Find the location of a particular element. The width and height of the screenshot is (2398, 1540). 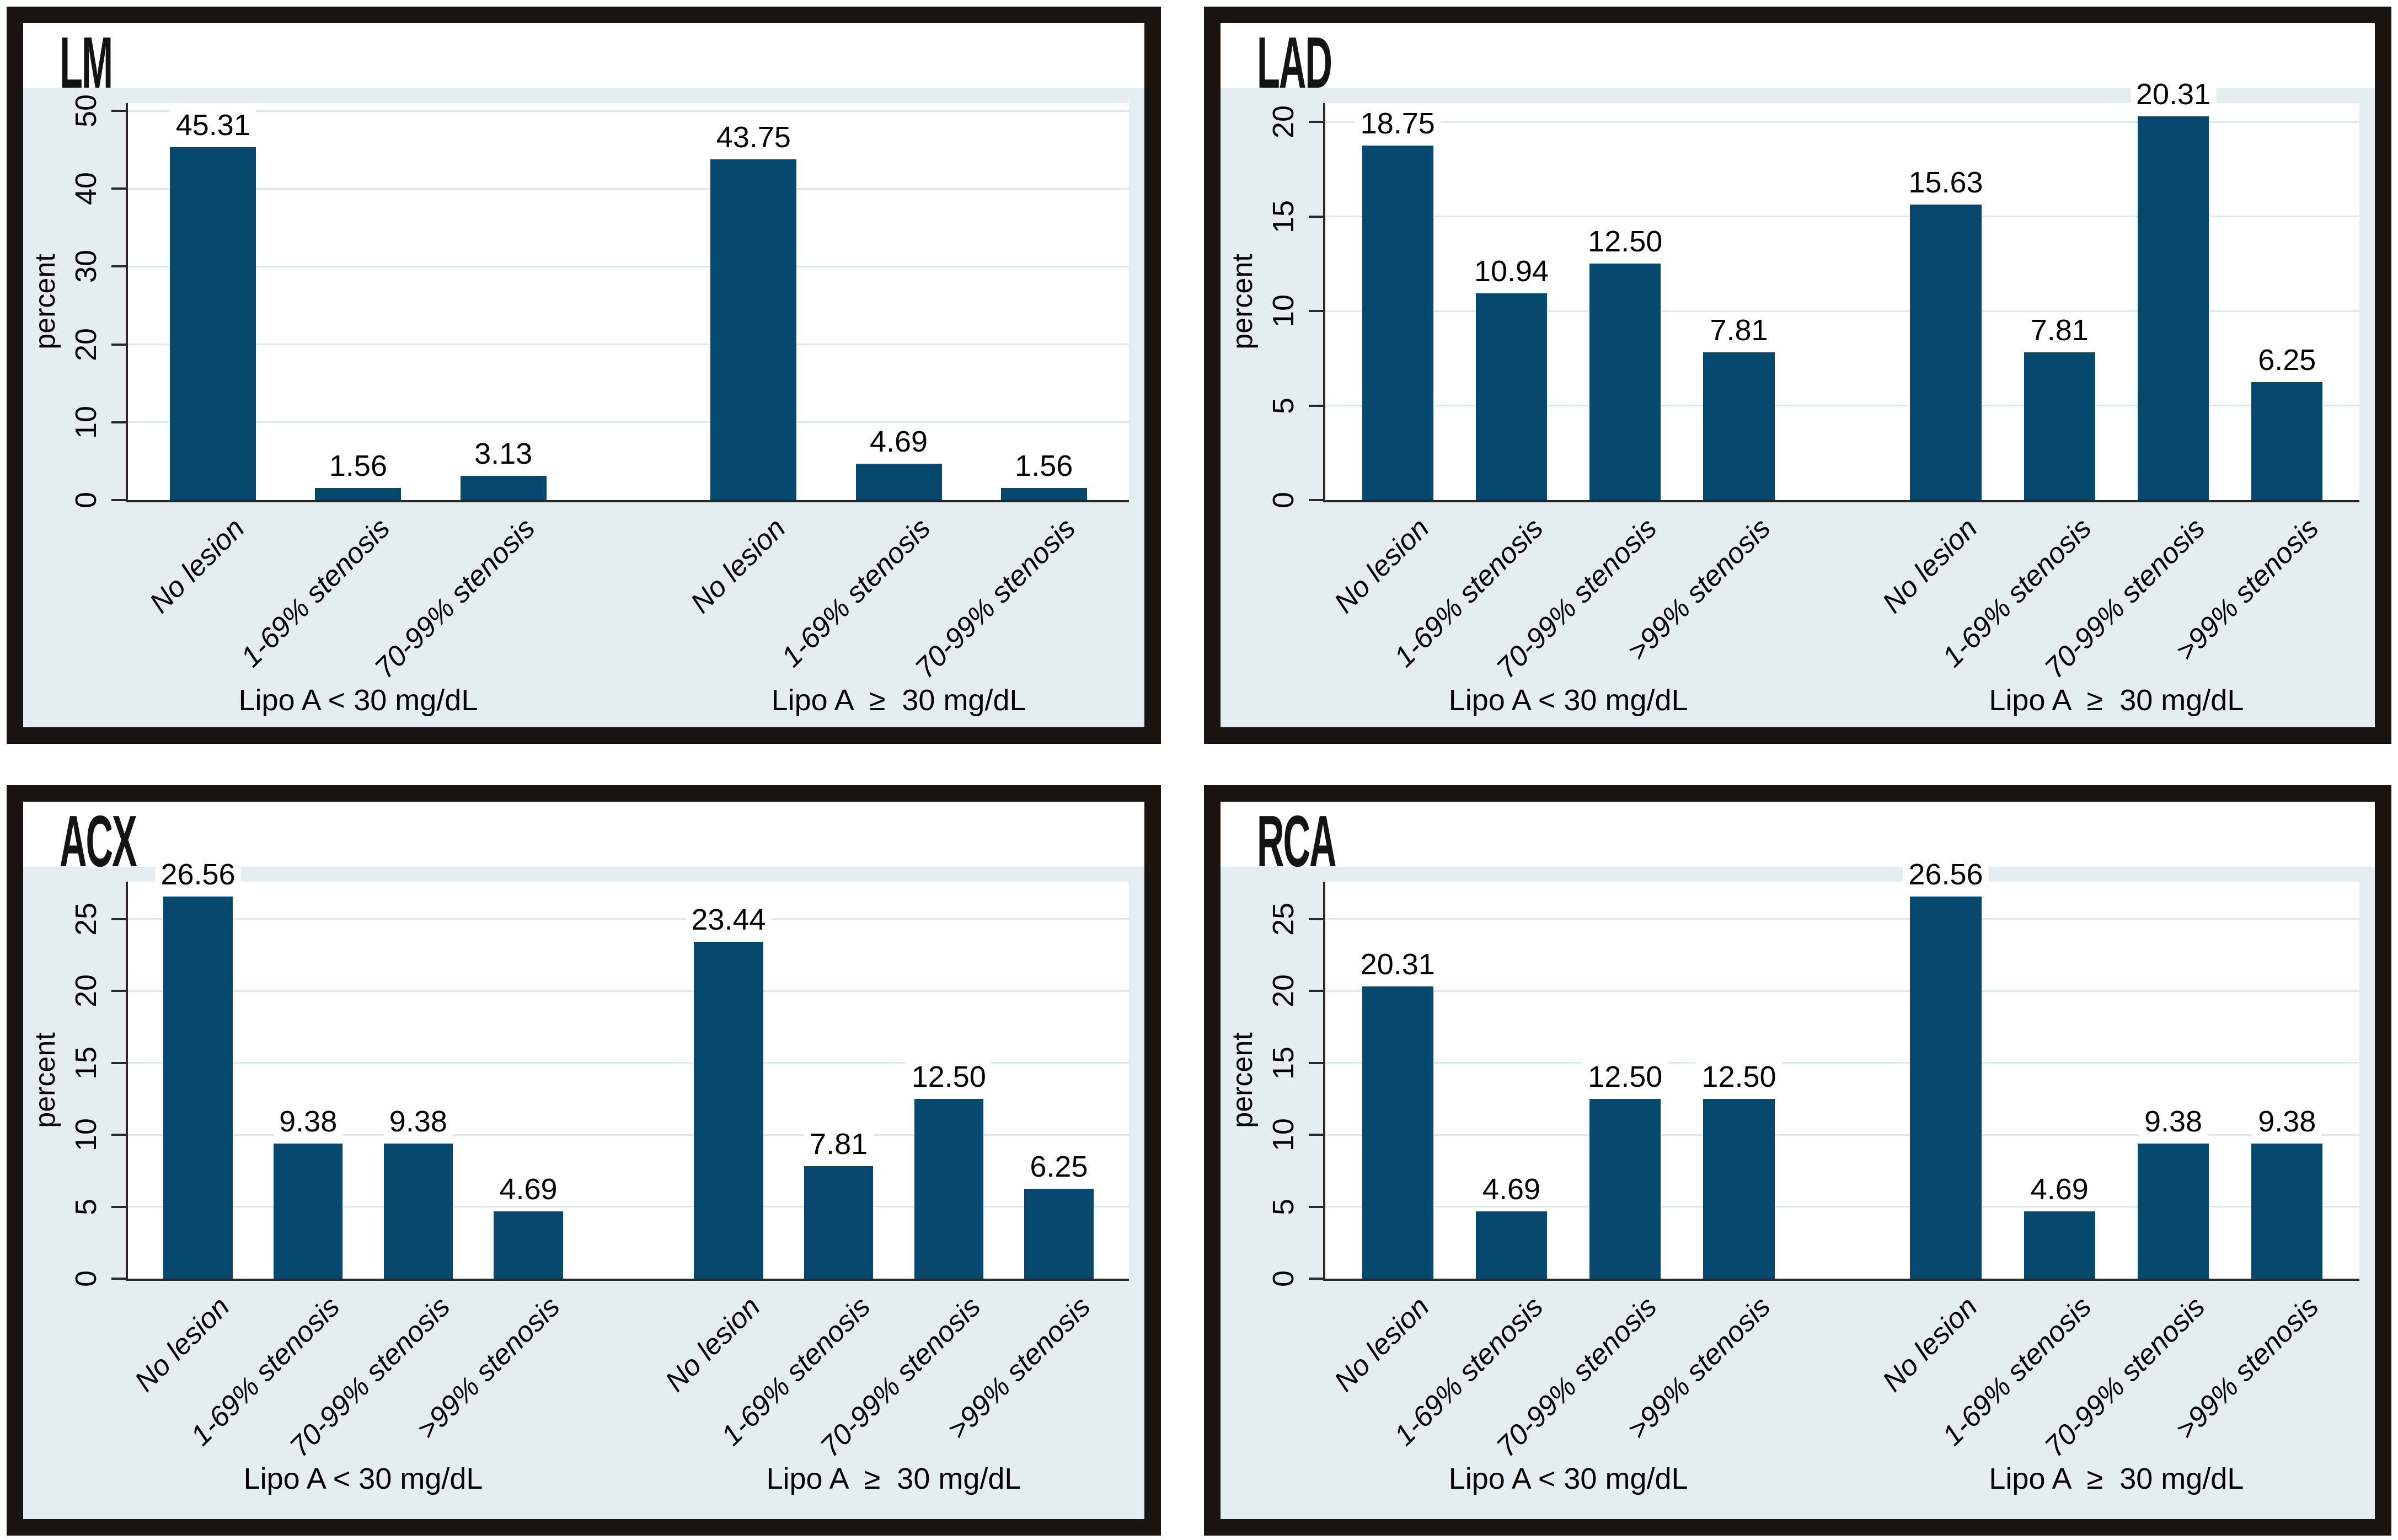

bar-value-label: 26.56 is located at coordinates (198, 875).